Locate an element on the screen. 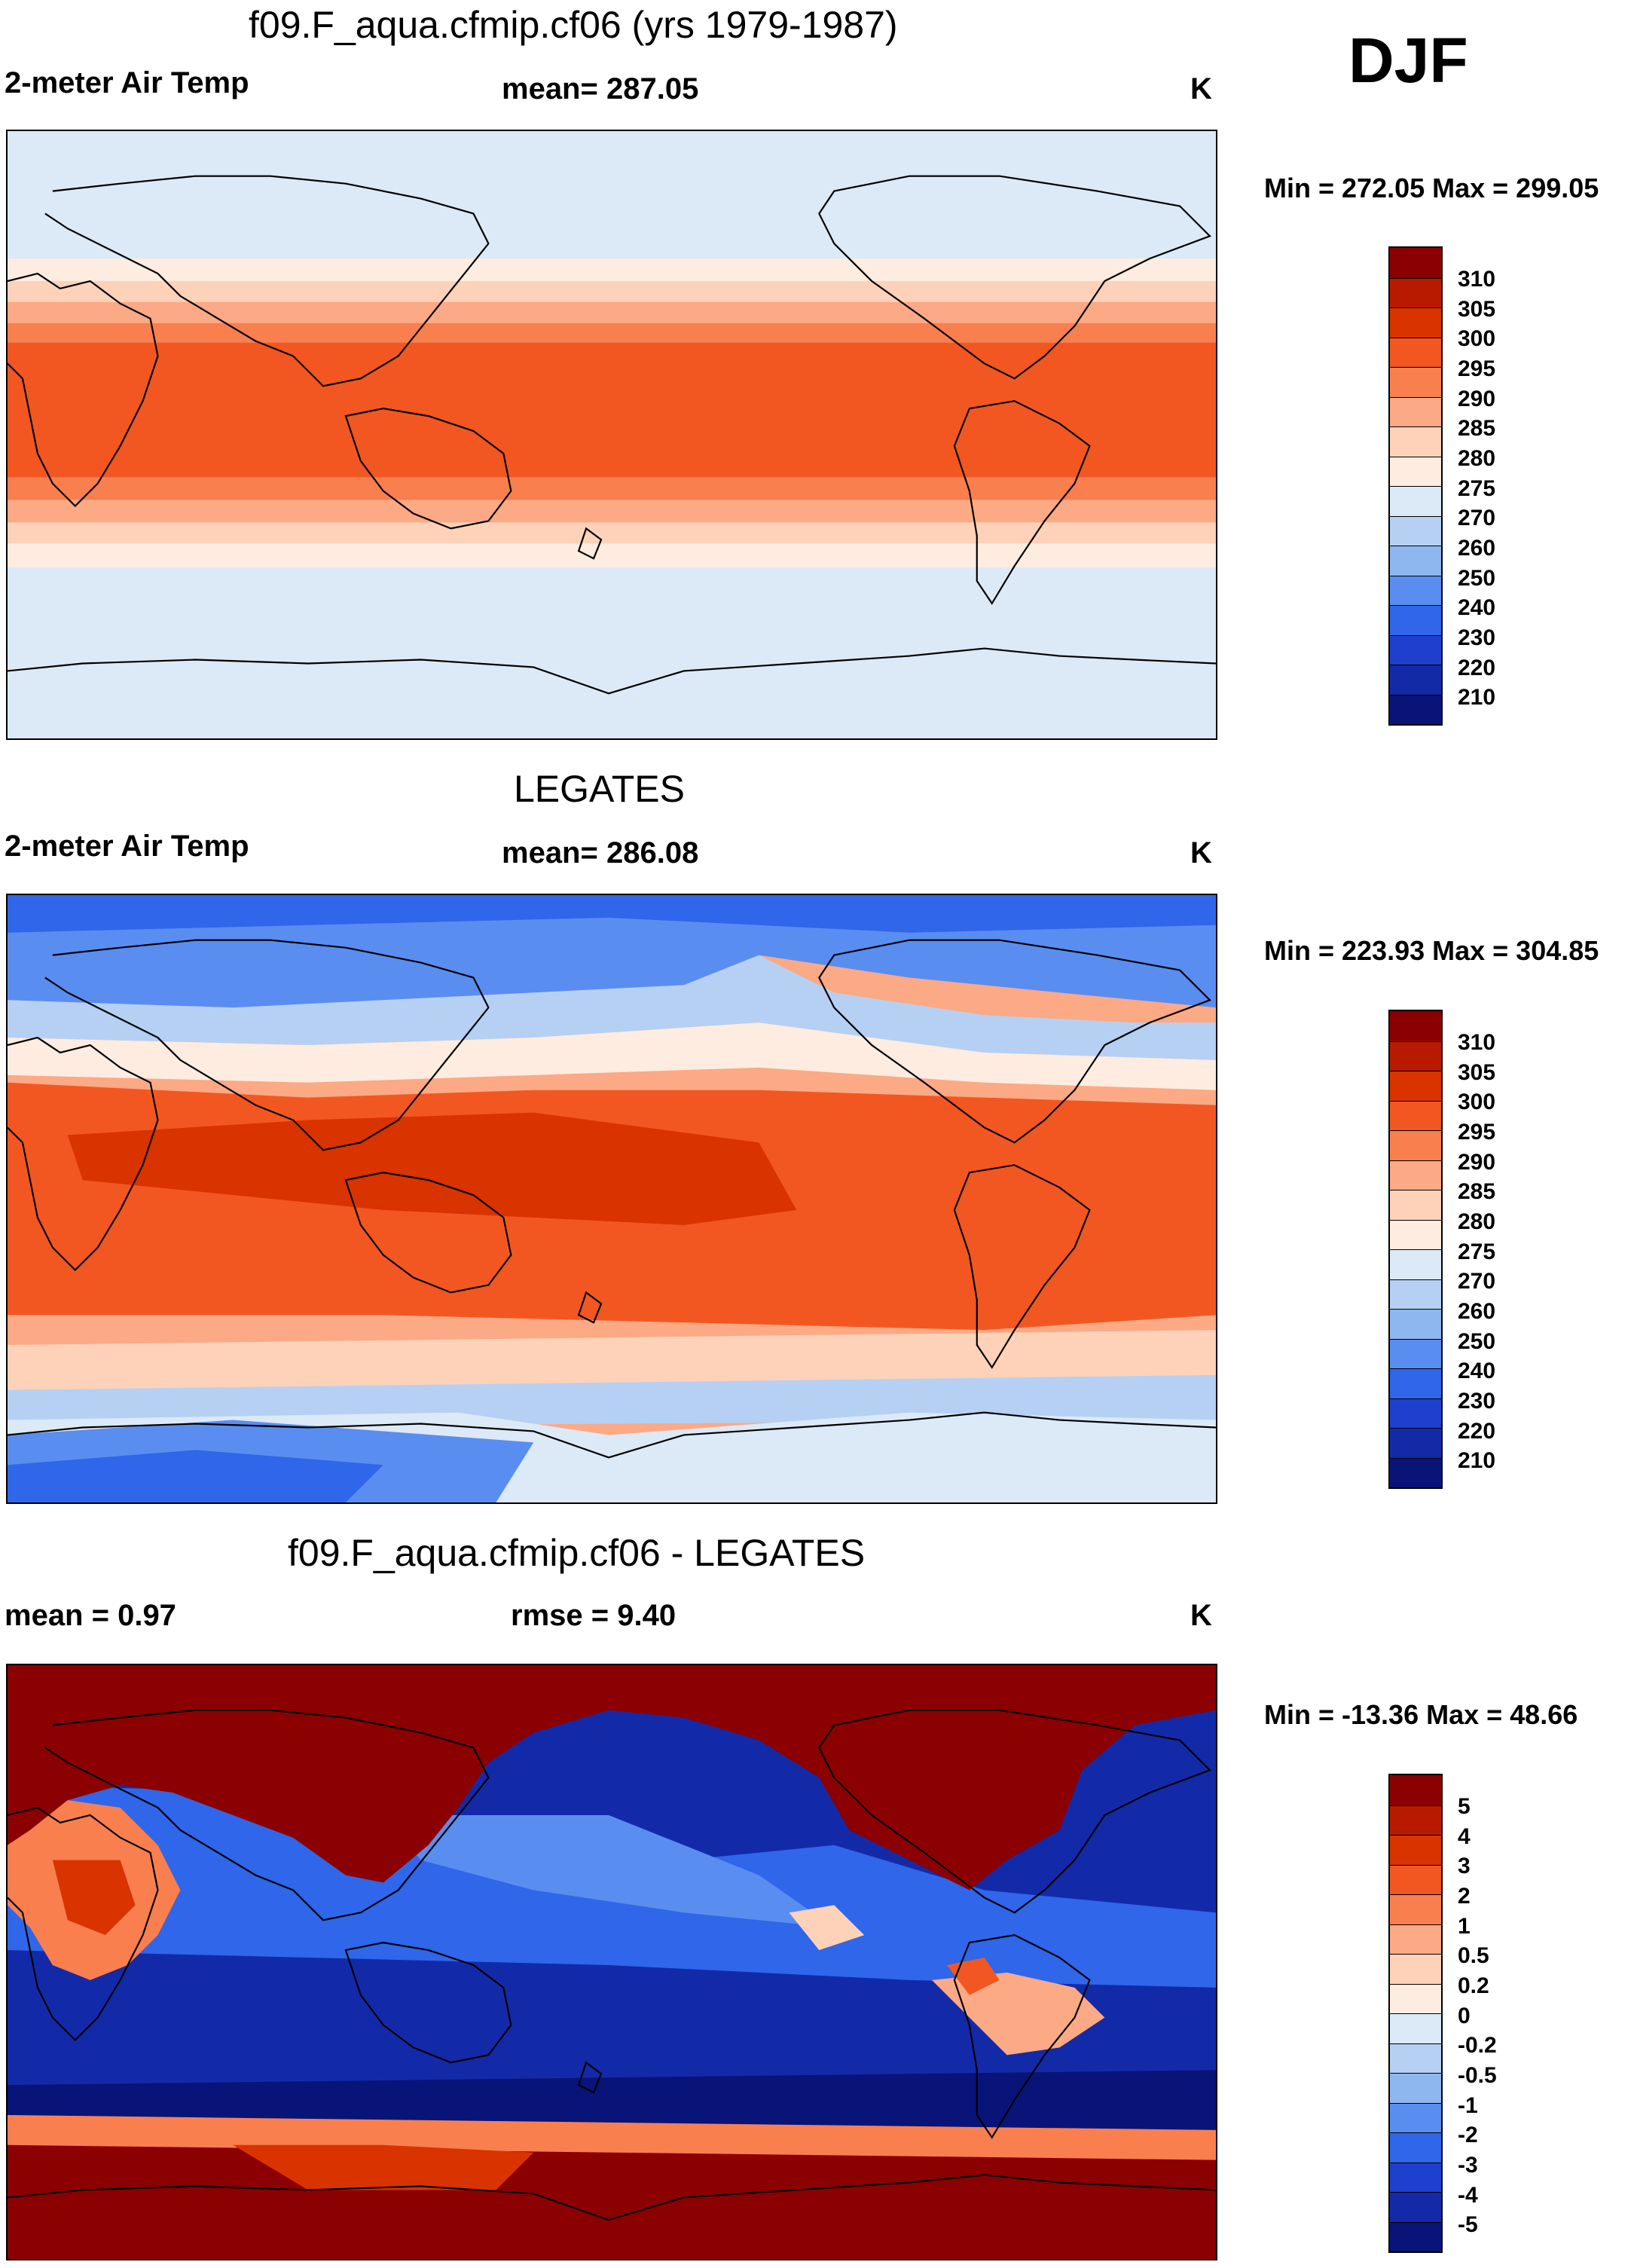 The width and height of the screenshot is (1634, 2268). panel2-tick: 285 is located at coordinates (1477, 1191).